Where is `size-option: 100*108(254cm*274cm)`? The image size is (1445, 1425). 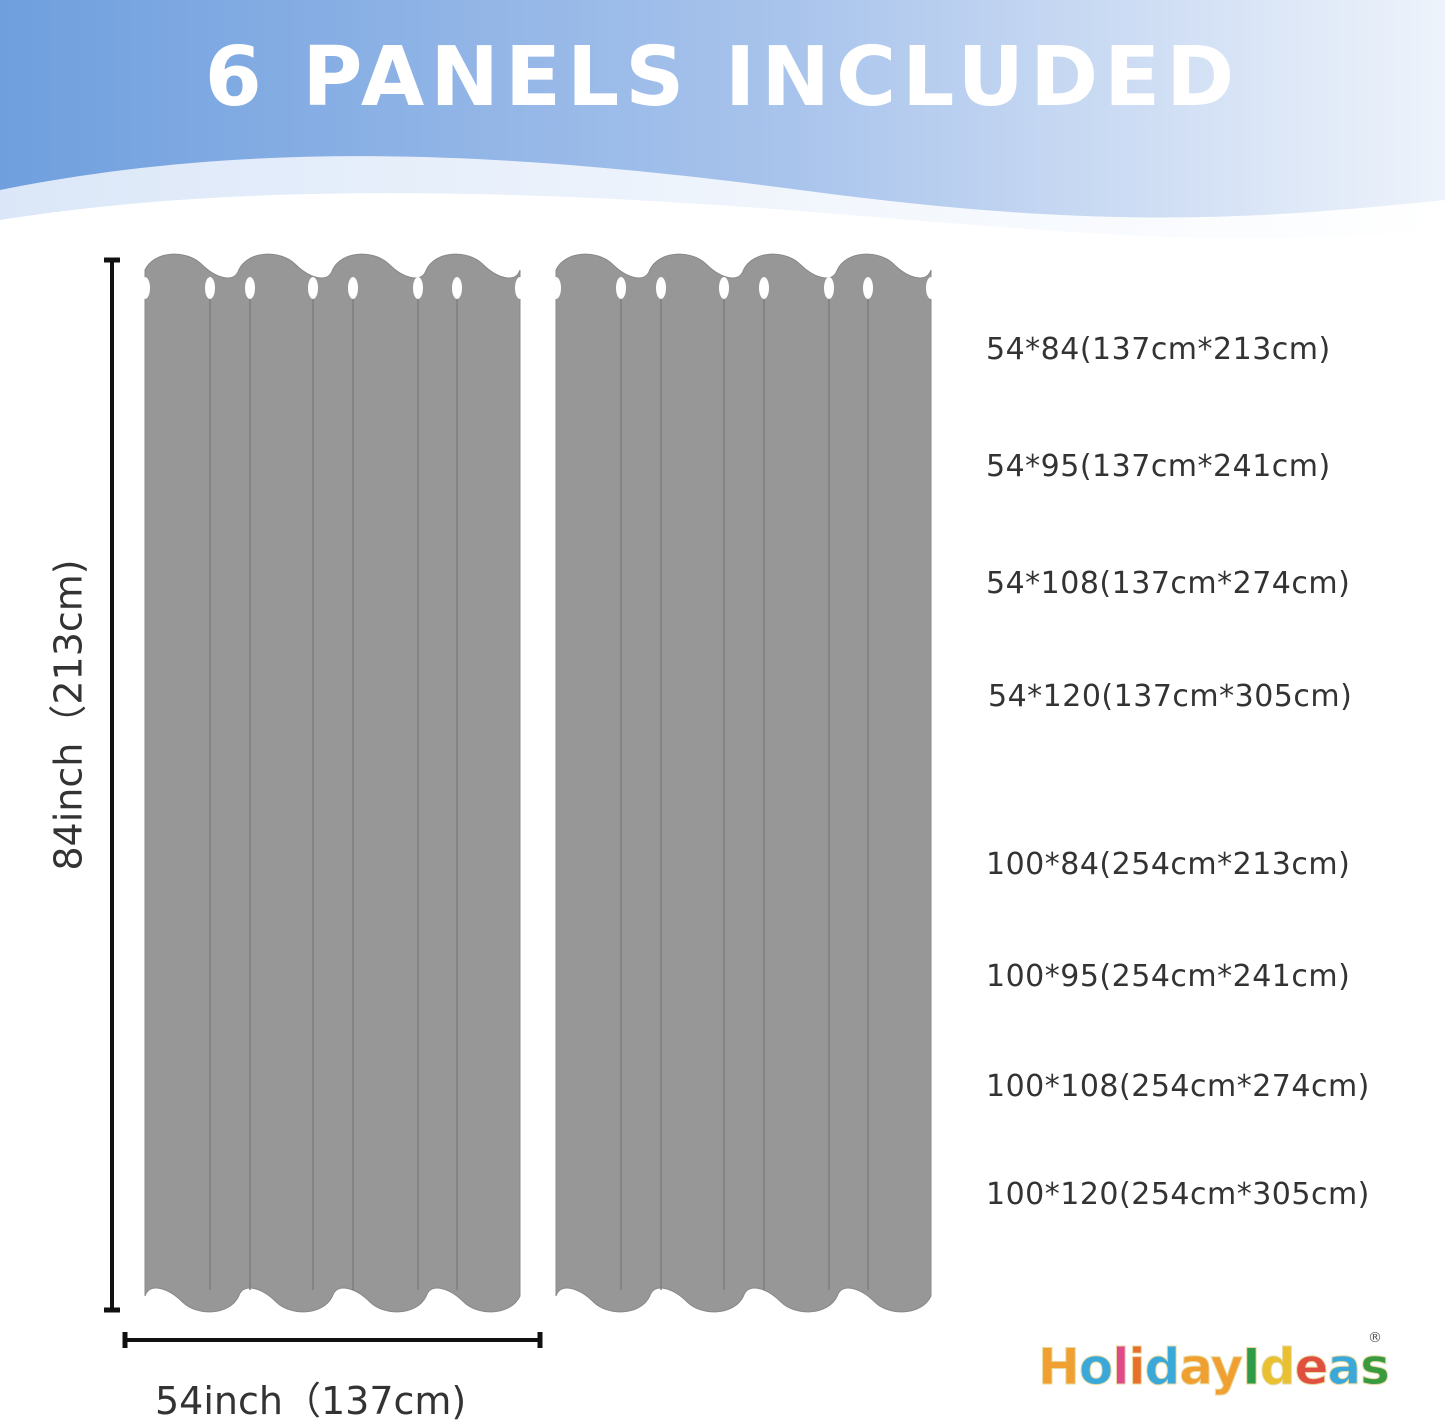
size-option: 100*108(254cm*274cm) is located at coordinates (1178, 1086).